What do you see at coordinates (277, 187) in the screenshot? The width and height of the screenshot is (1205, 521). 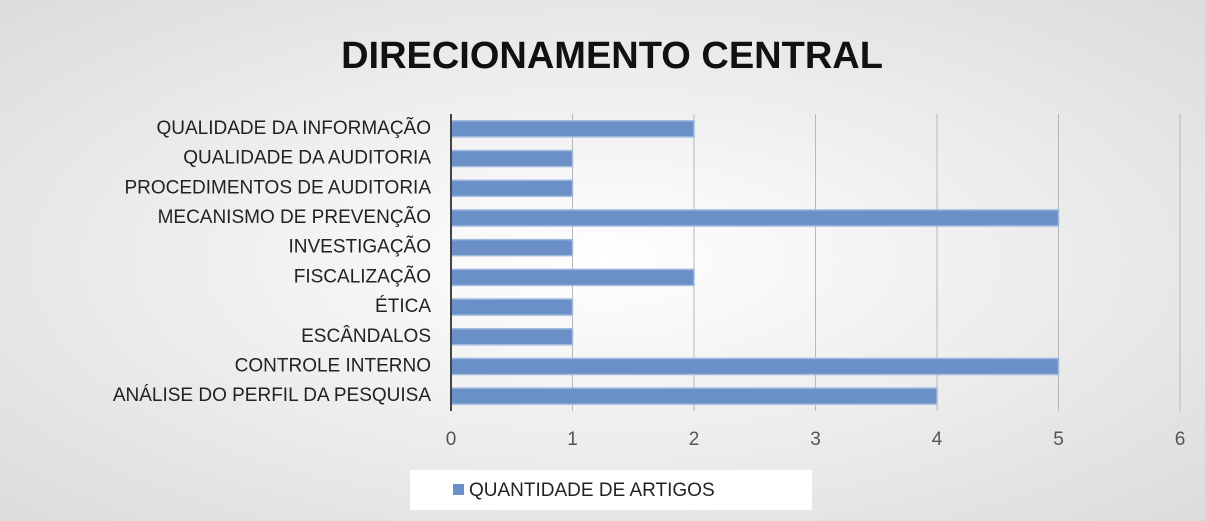 I see `y-tick-label: PROCEDIMENTOS DE AUDITORIA` at bounding box center [277, 187].